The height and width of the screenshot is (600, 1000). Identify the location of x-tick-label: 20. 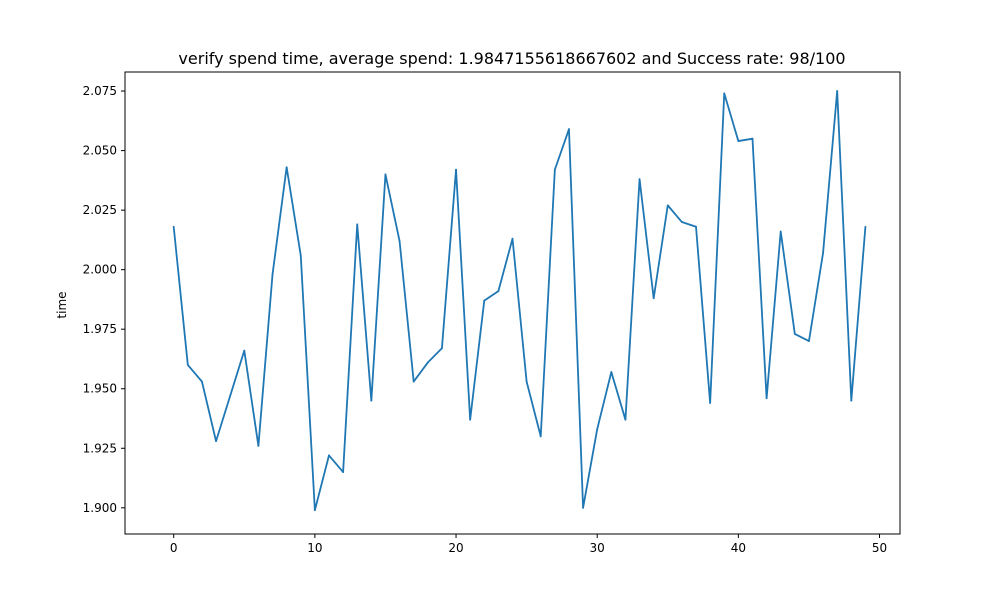
(455, 548).